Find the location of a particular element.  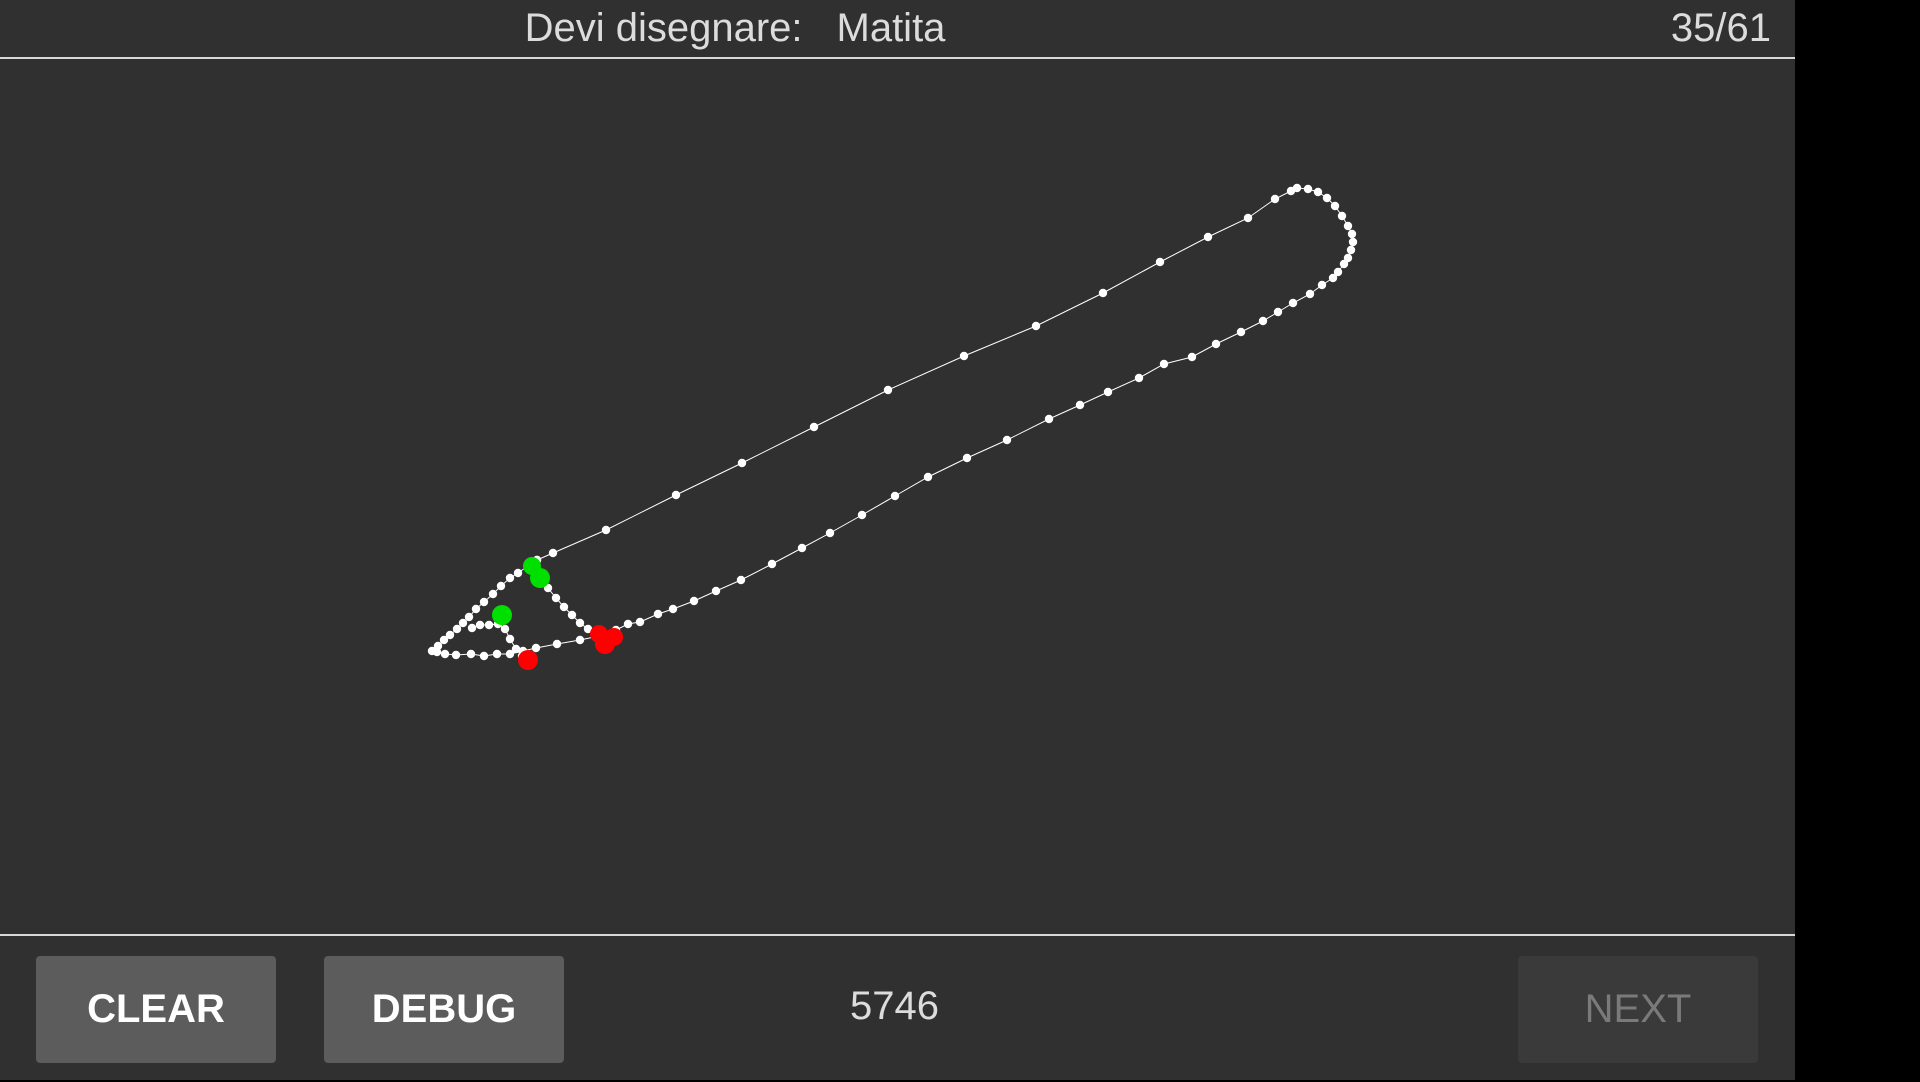

start-markers is located at coordinates (521, 591).